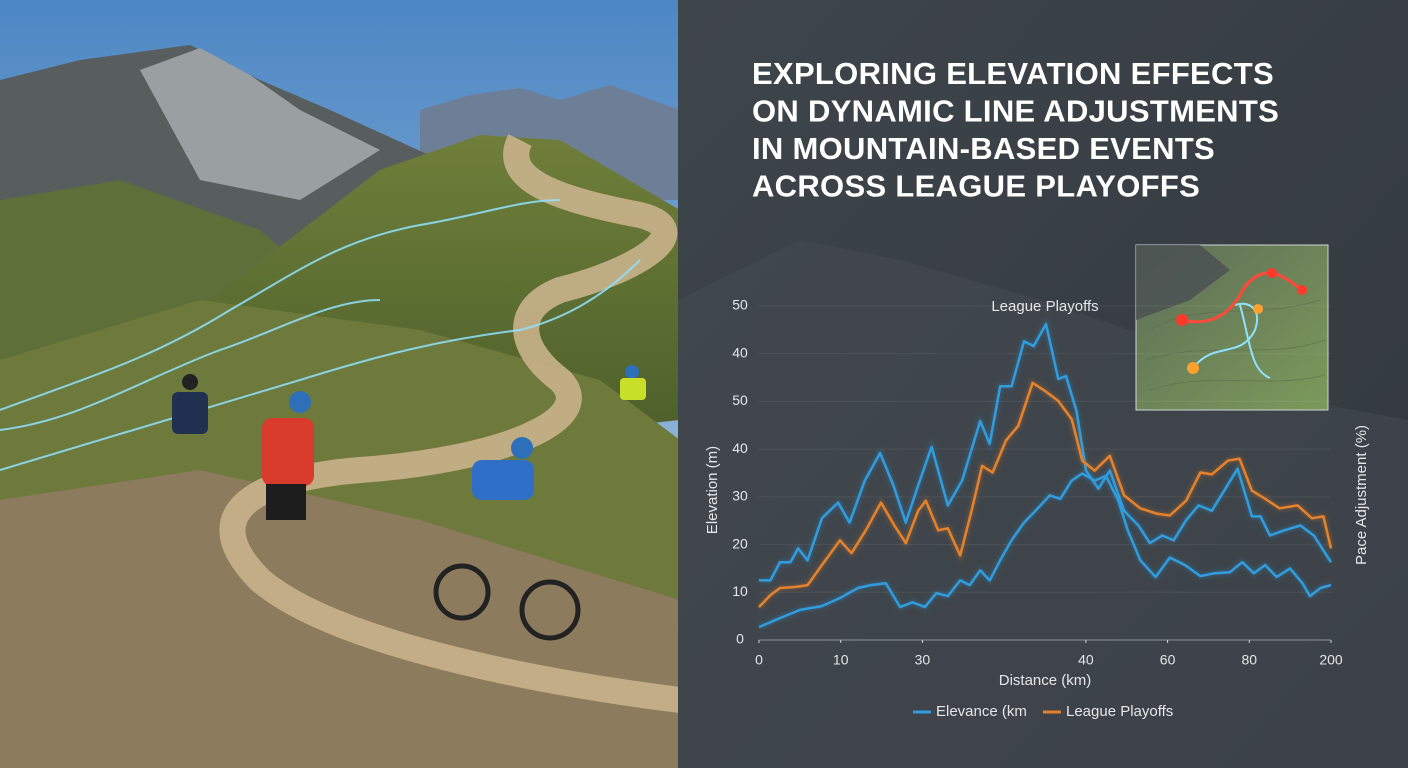  What do you see at coordinates (740, 639) in the screenshot?
I see `y-tick-label: 0` at bounding box center [740, 639].